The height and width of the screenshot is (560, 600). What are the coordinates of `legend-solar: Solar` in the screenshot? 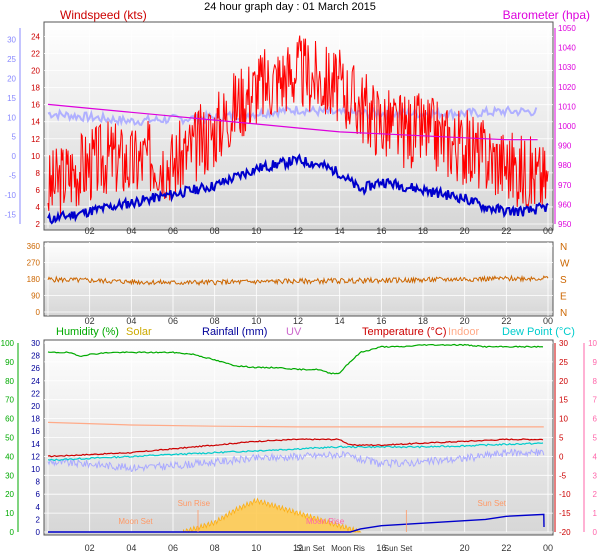 It's located at (139, 332).